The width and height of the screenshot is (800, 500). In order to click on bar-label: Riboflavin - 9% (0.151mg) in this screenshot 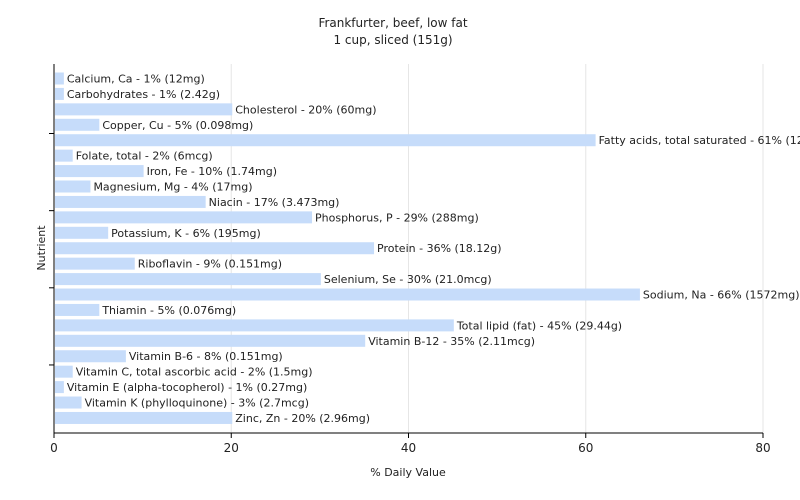, I will do `click(210, 264)`.